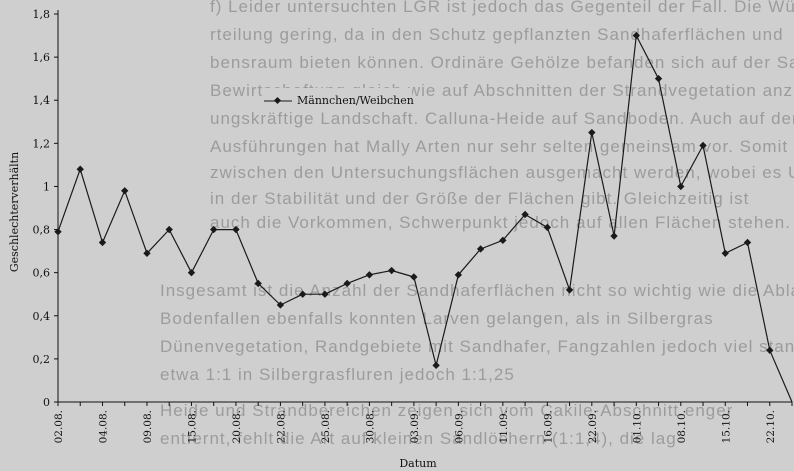  I want to click on x-tick-label: 15.08., so click(192, 426).